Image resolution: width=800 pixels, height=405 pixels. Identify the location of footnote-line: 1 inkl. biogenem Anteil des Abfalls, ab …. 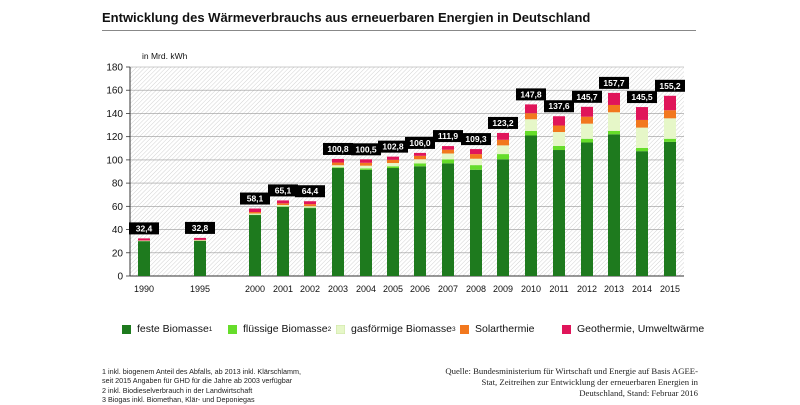
(201, 371).